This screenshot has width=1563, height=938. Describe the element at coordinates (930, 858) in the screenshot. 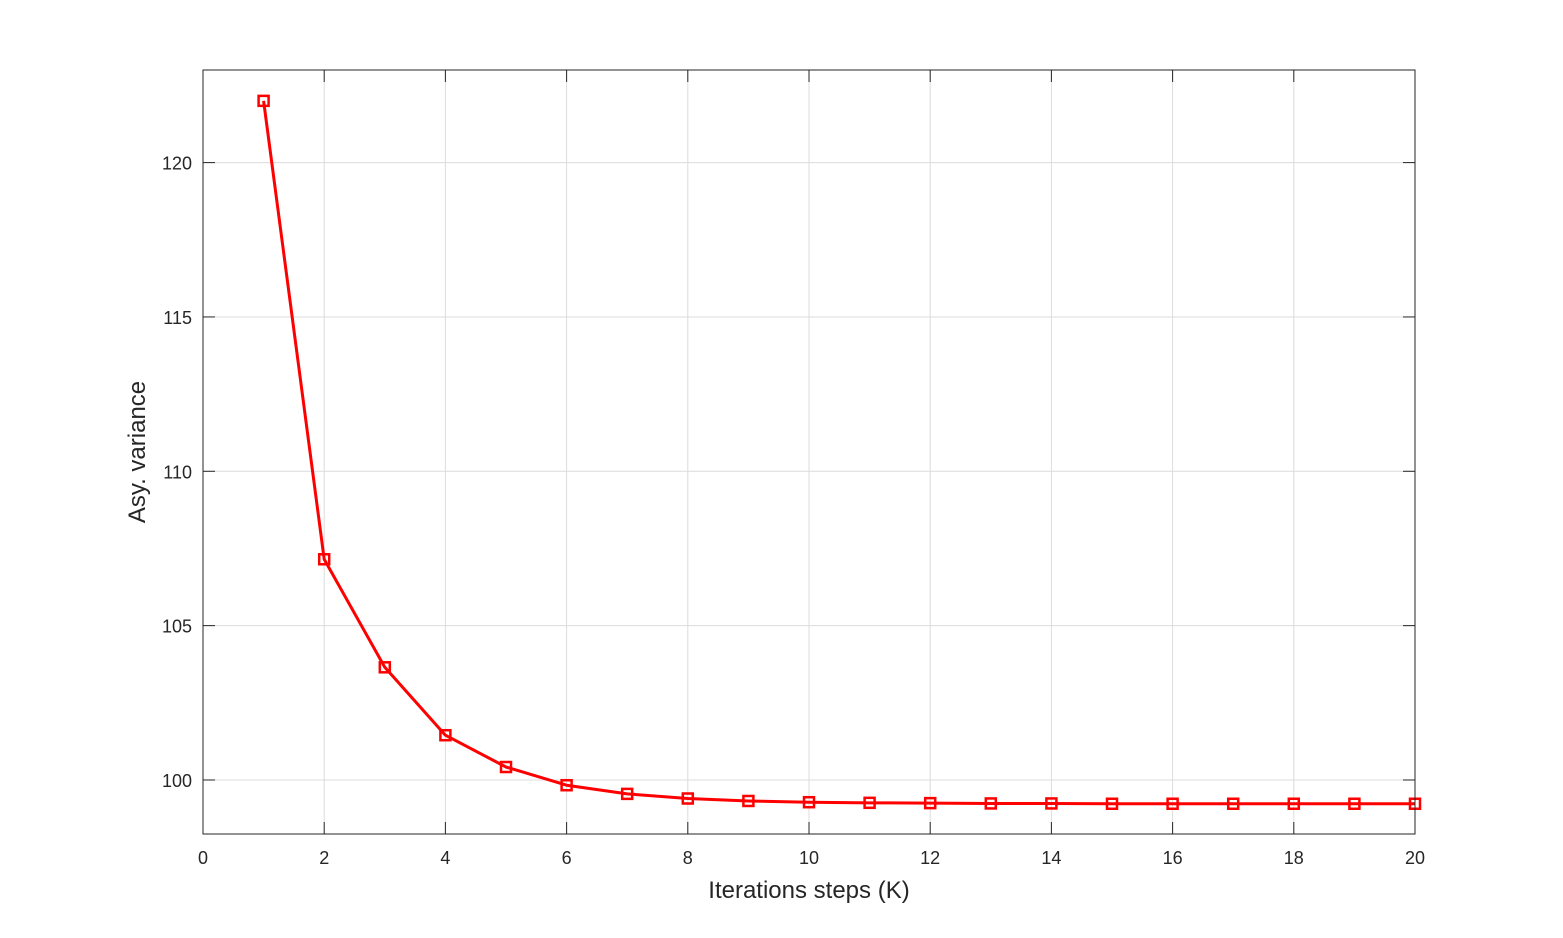

I see `x-tick-label: 12` at that location.